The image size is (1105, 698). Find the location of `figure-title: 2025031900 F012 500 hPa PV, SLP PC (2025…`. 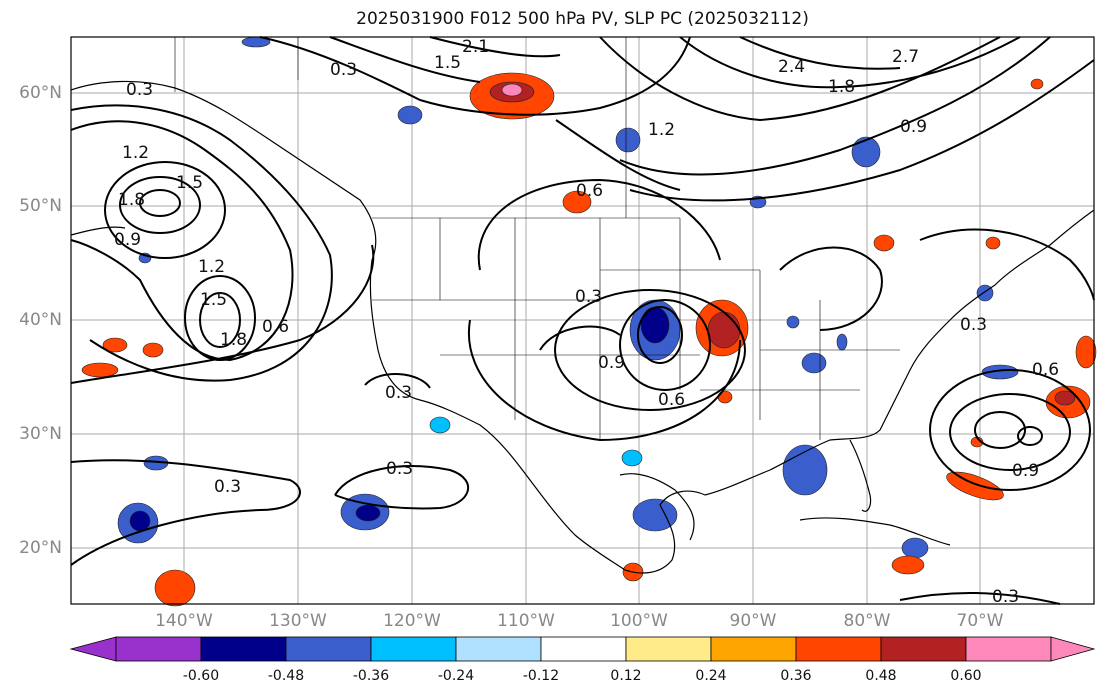

figure-title: 2025031900 F012 500 hPa PV, SLP PC (2025… is located at coordinates (582, 19).